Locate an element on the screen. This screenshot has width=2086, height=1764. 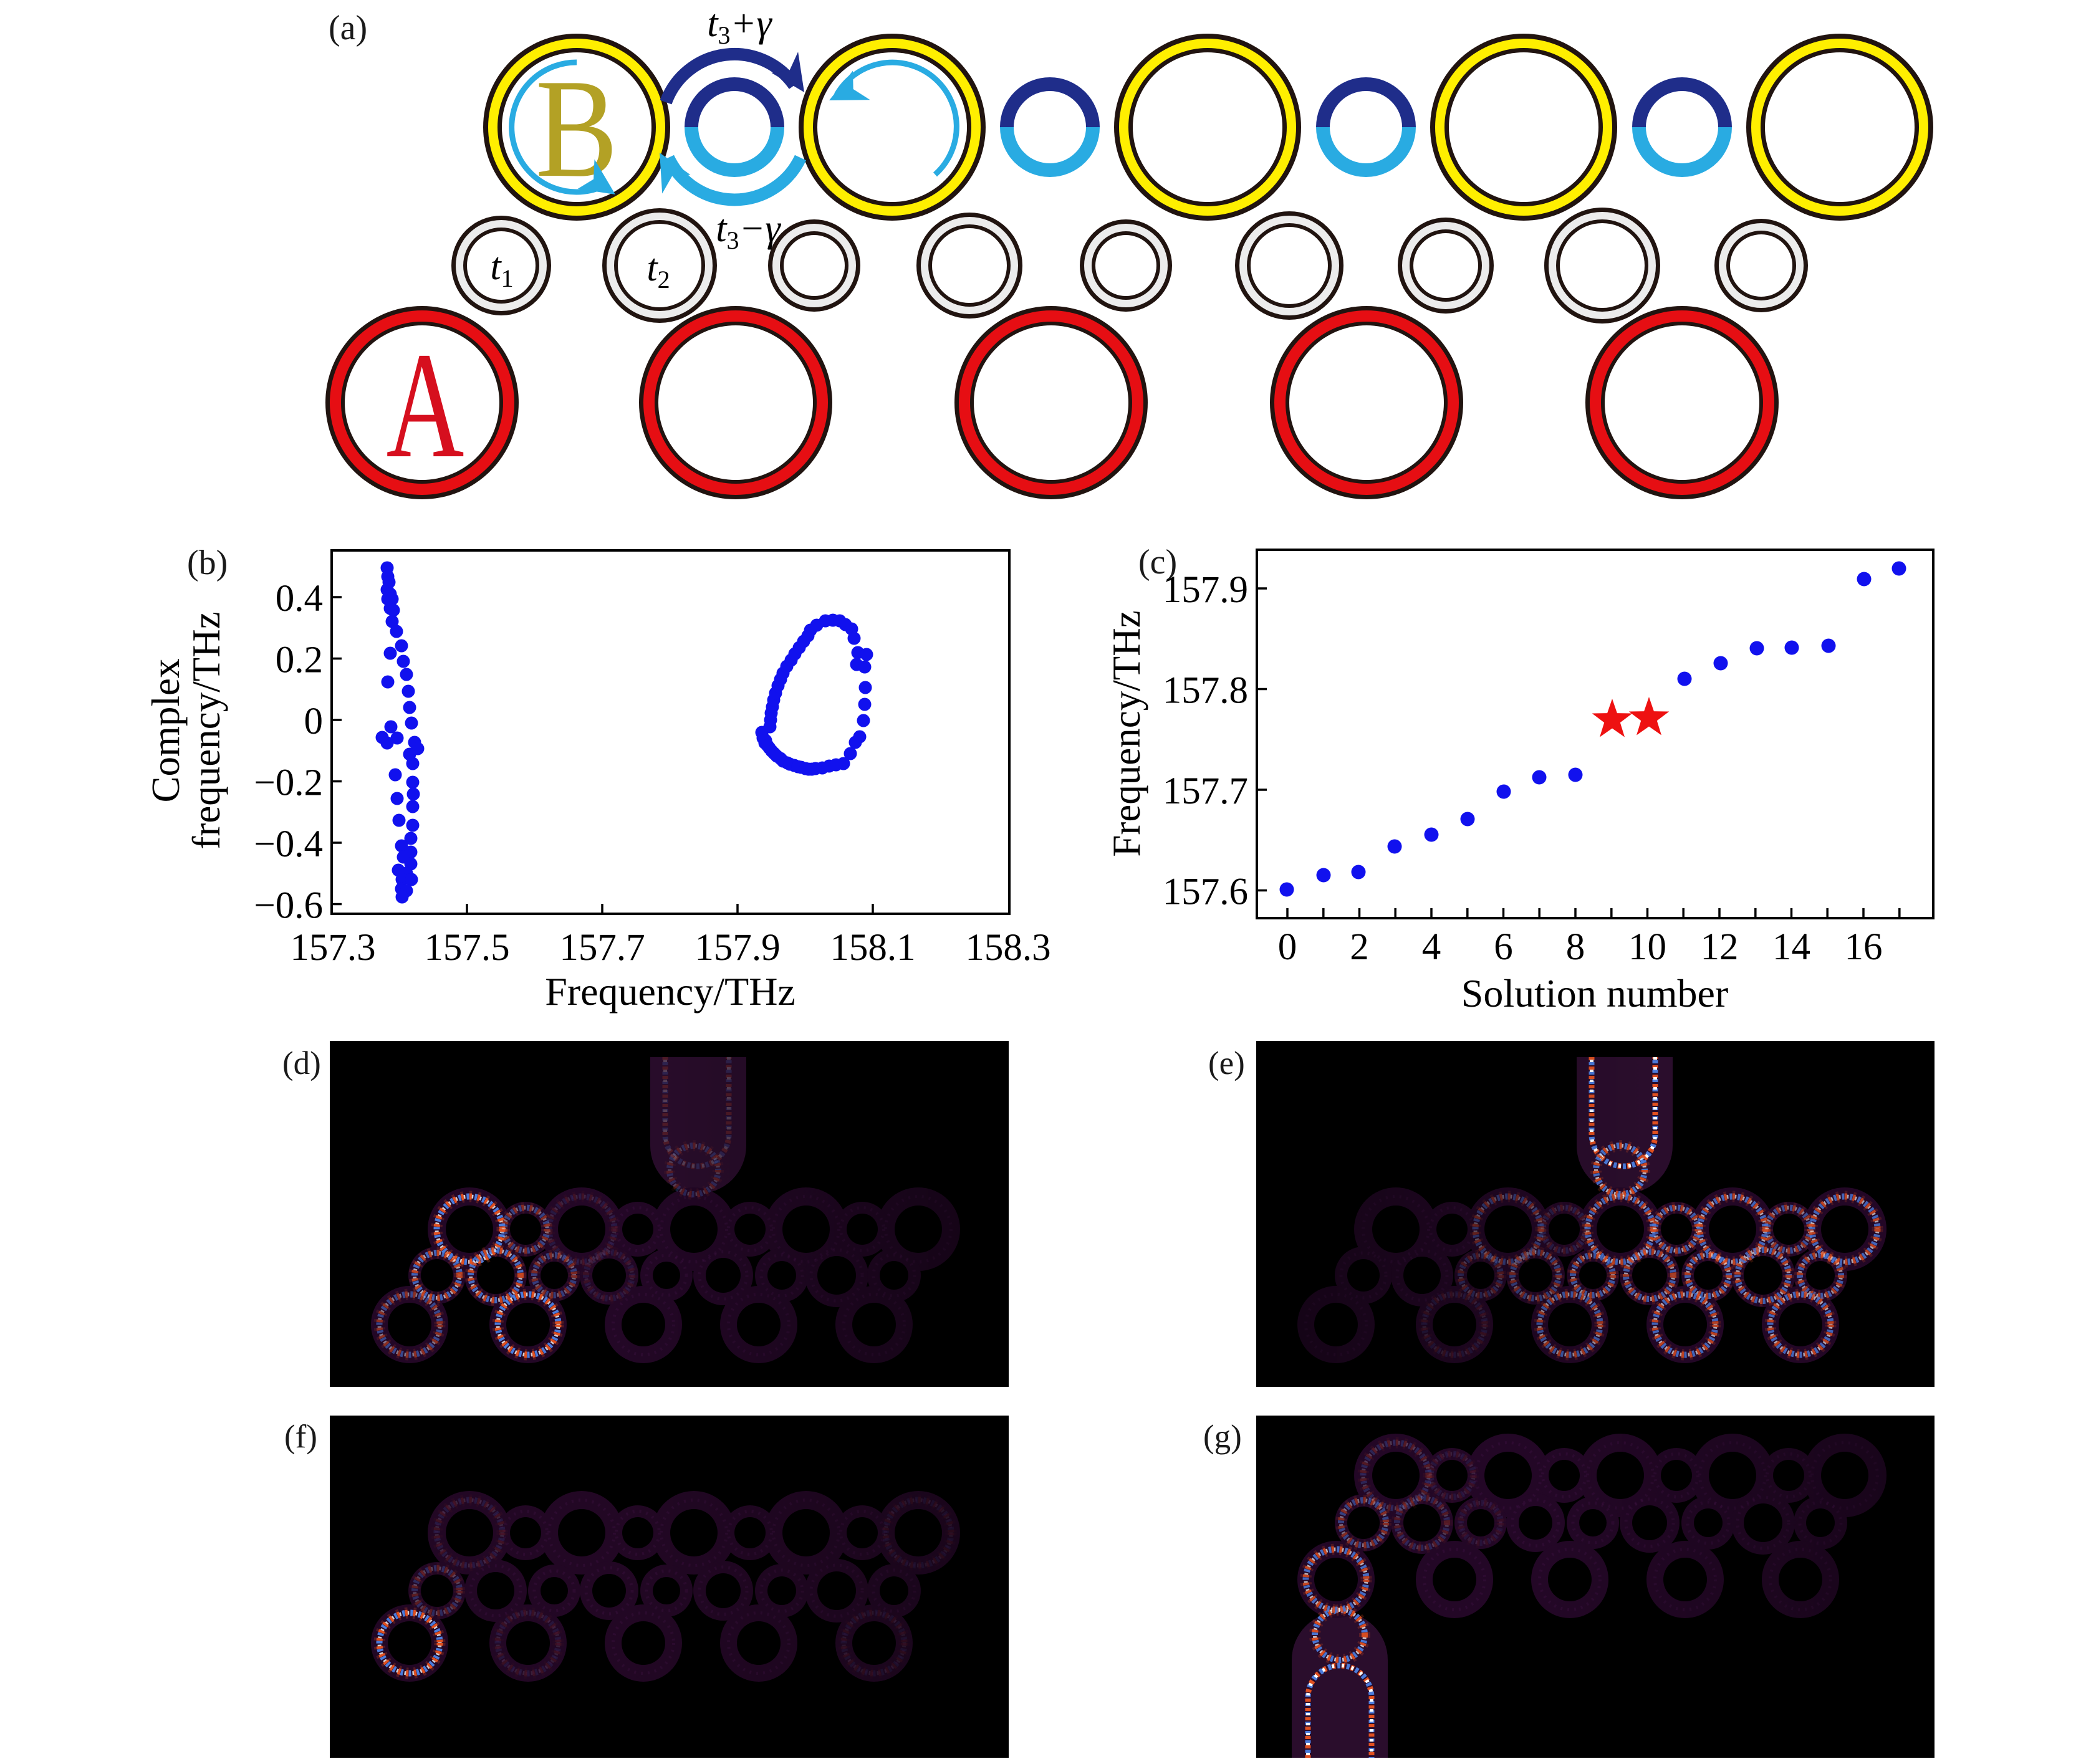
svg-text: 157.3 is located at coordinates (333, 948).